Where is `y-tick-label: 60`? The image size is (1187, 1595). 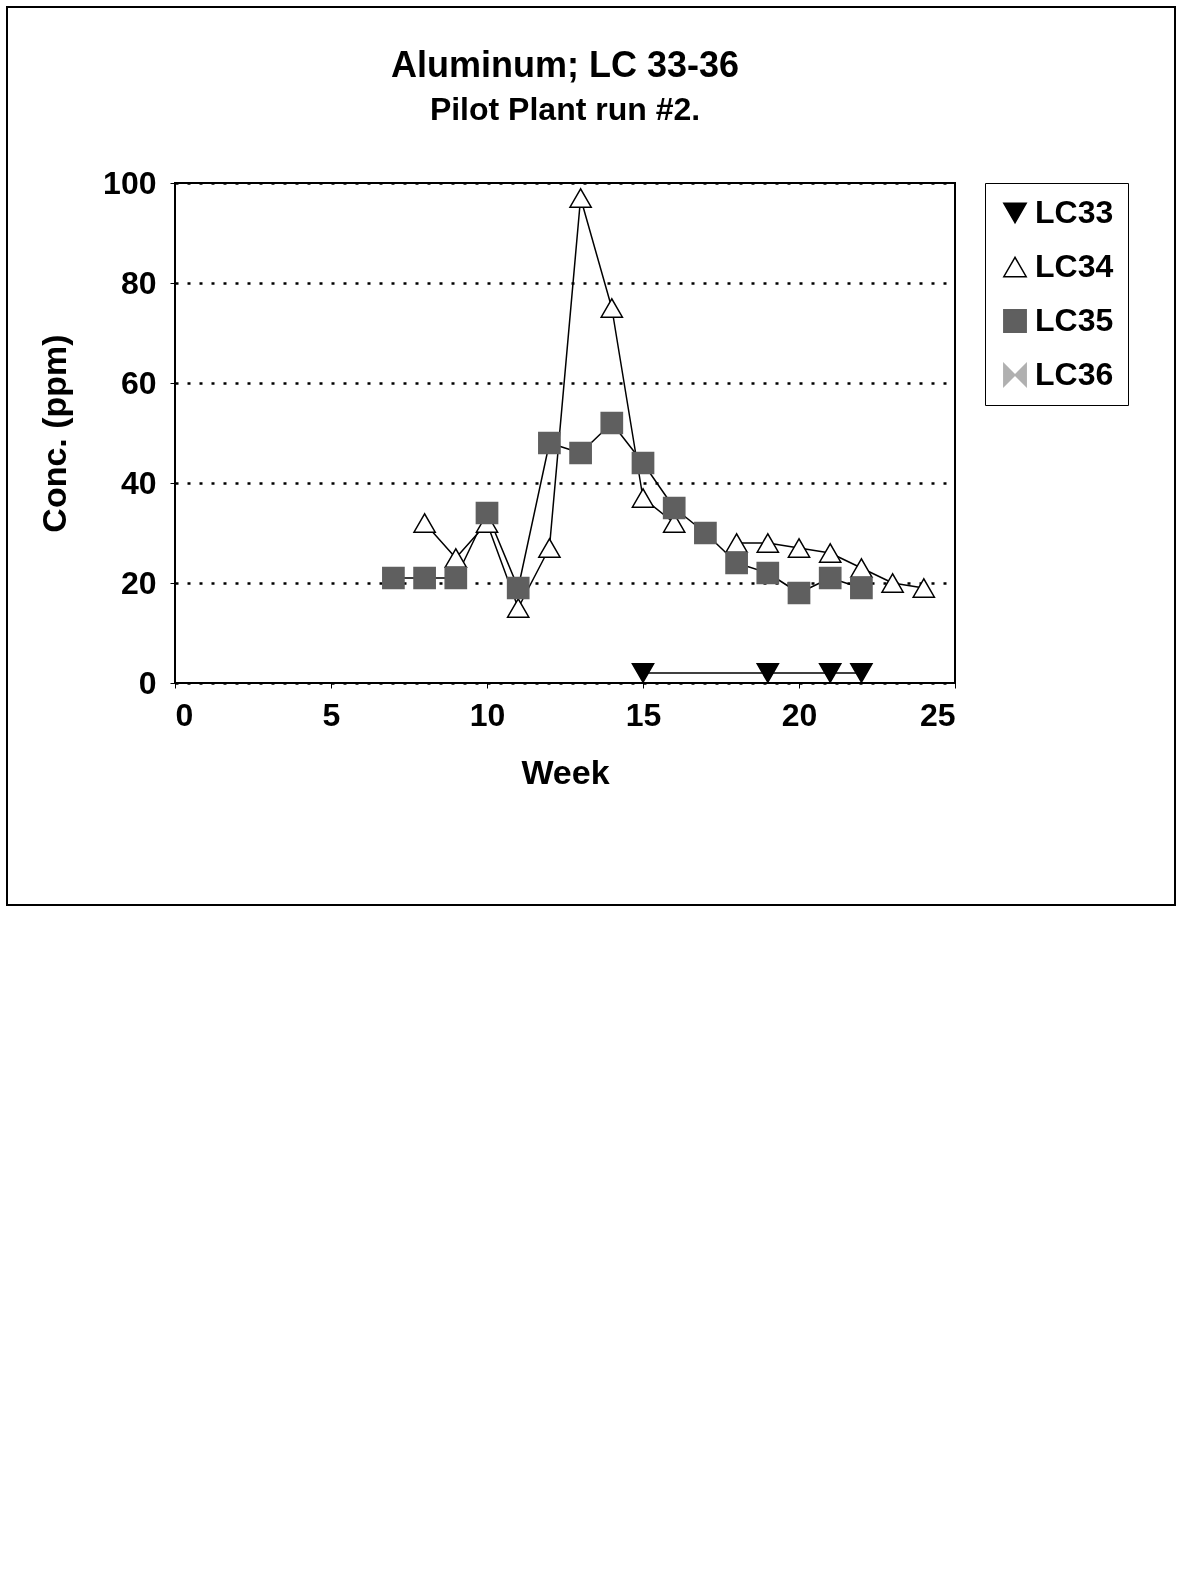
y-tick-label: 60 is located at coordinates (138, 382).